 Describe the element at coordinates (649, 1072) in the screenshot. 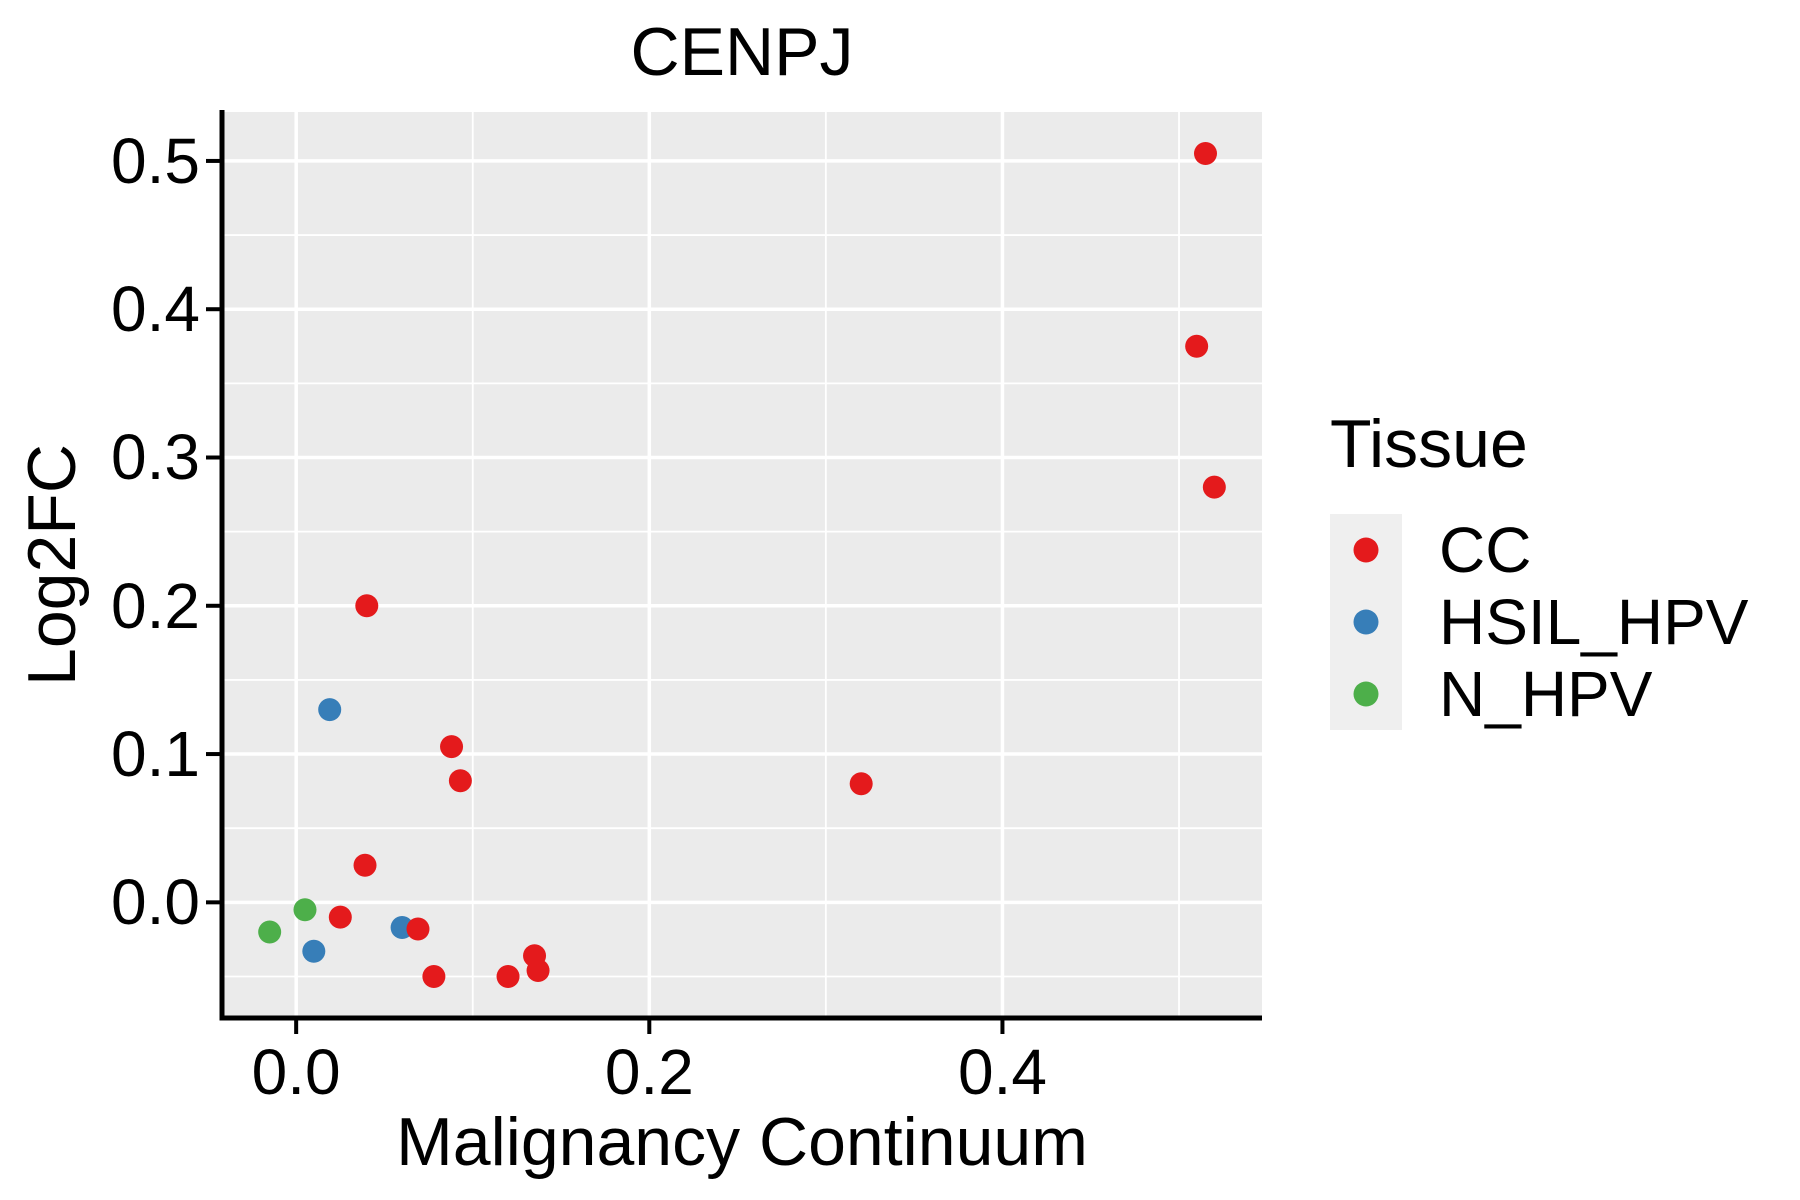

I see `x-tick-label: 0.2` at that location.